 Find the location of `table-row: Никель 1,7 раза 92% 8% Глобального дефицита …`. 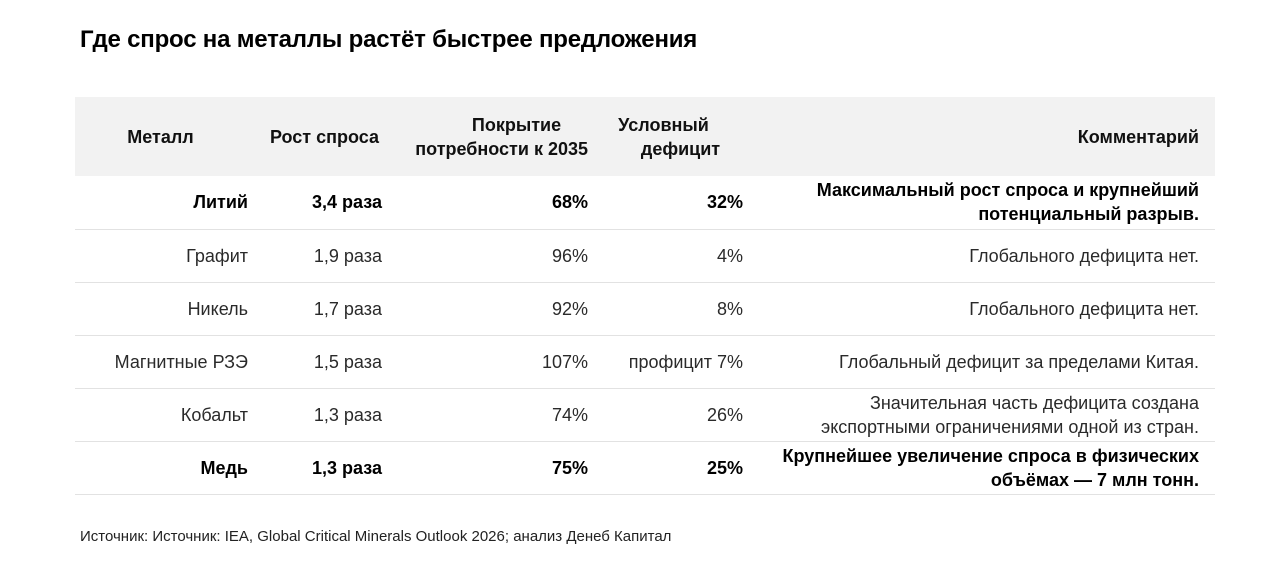

table-row: Никель 1,7 раза 92% 8% Глобального дефицита … is located at coordinates (645, 308).